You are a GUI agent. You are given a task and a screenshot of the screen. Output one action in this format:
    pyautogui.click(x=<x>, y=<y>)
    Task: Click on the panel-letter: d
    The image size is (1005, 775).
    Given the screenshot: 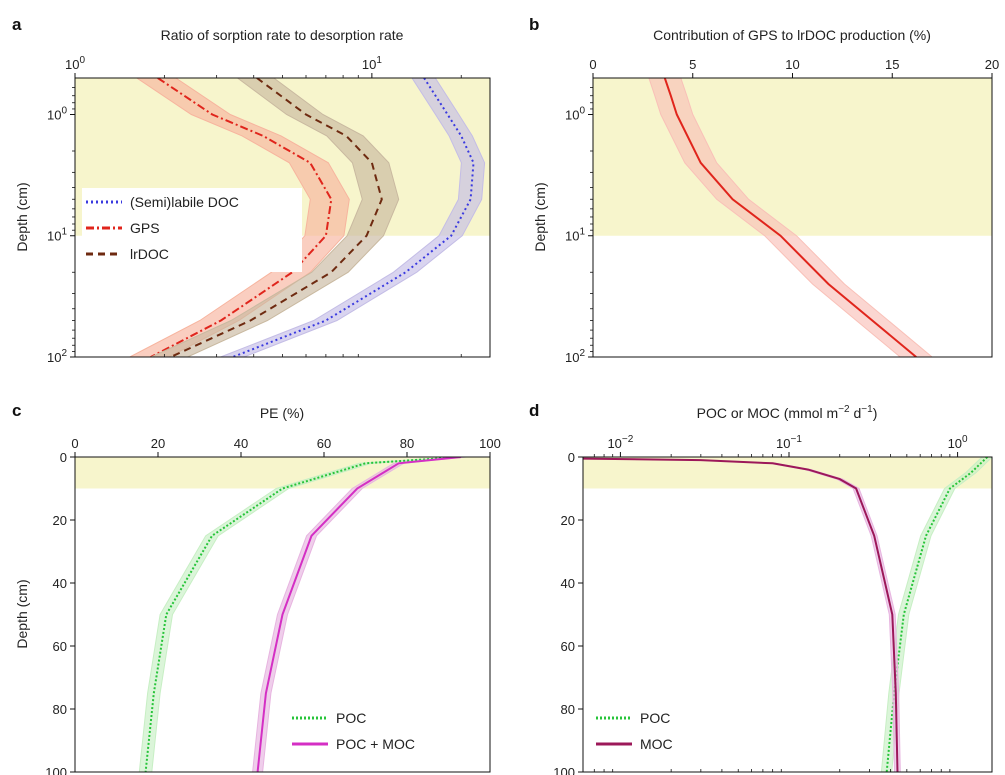 What is the action you would take?
    pyautogui.click(x=534, y=410)
    